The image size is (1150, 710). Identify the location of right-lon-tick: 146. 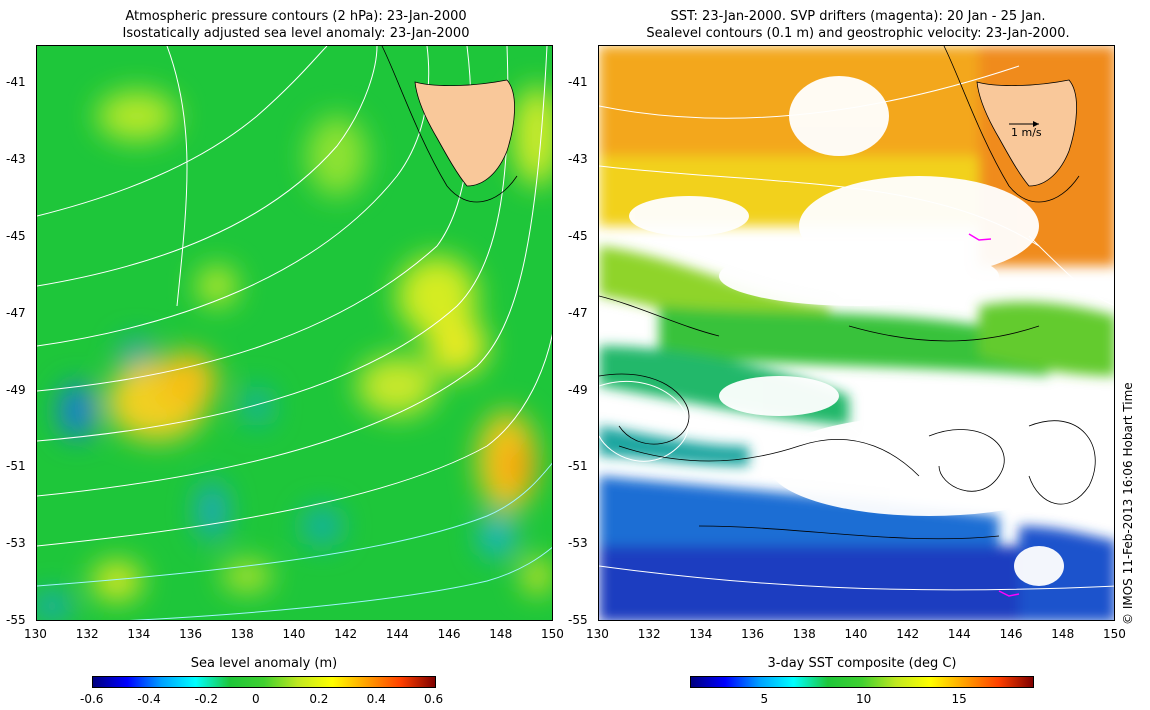
(1011, 634).